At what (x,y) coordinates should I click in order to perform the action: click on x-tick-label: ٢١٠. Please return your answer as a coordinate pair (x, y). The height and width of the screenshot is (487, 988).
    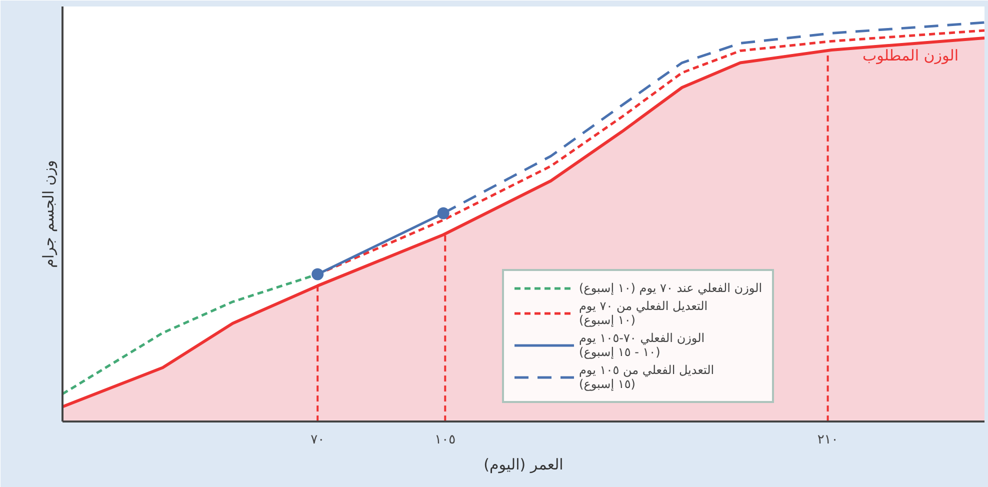
    Looking at the image, I should click on (827, 440).